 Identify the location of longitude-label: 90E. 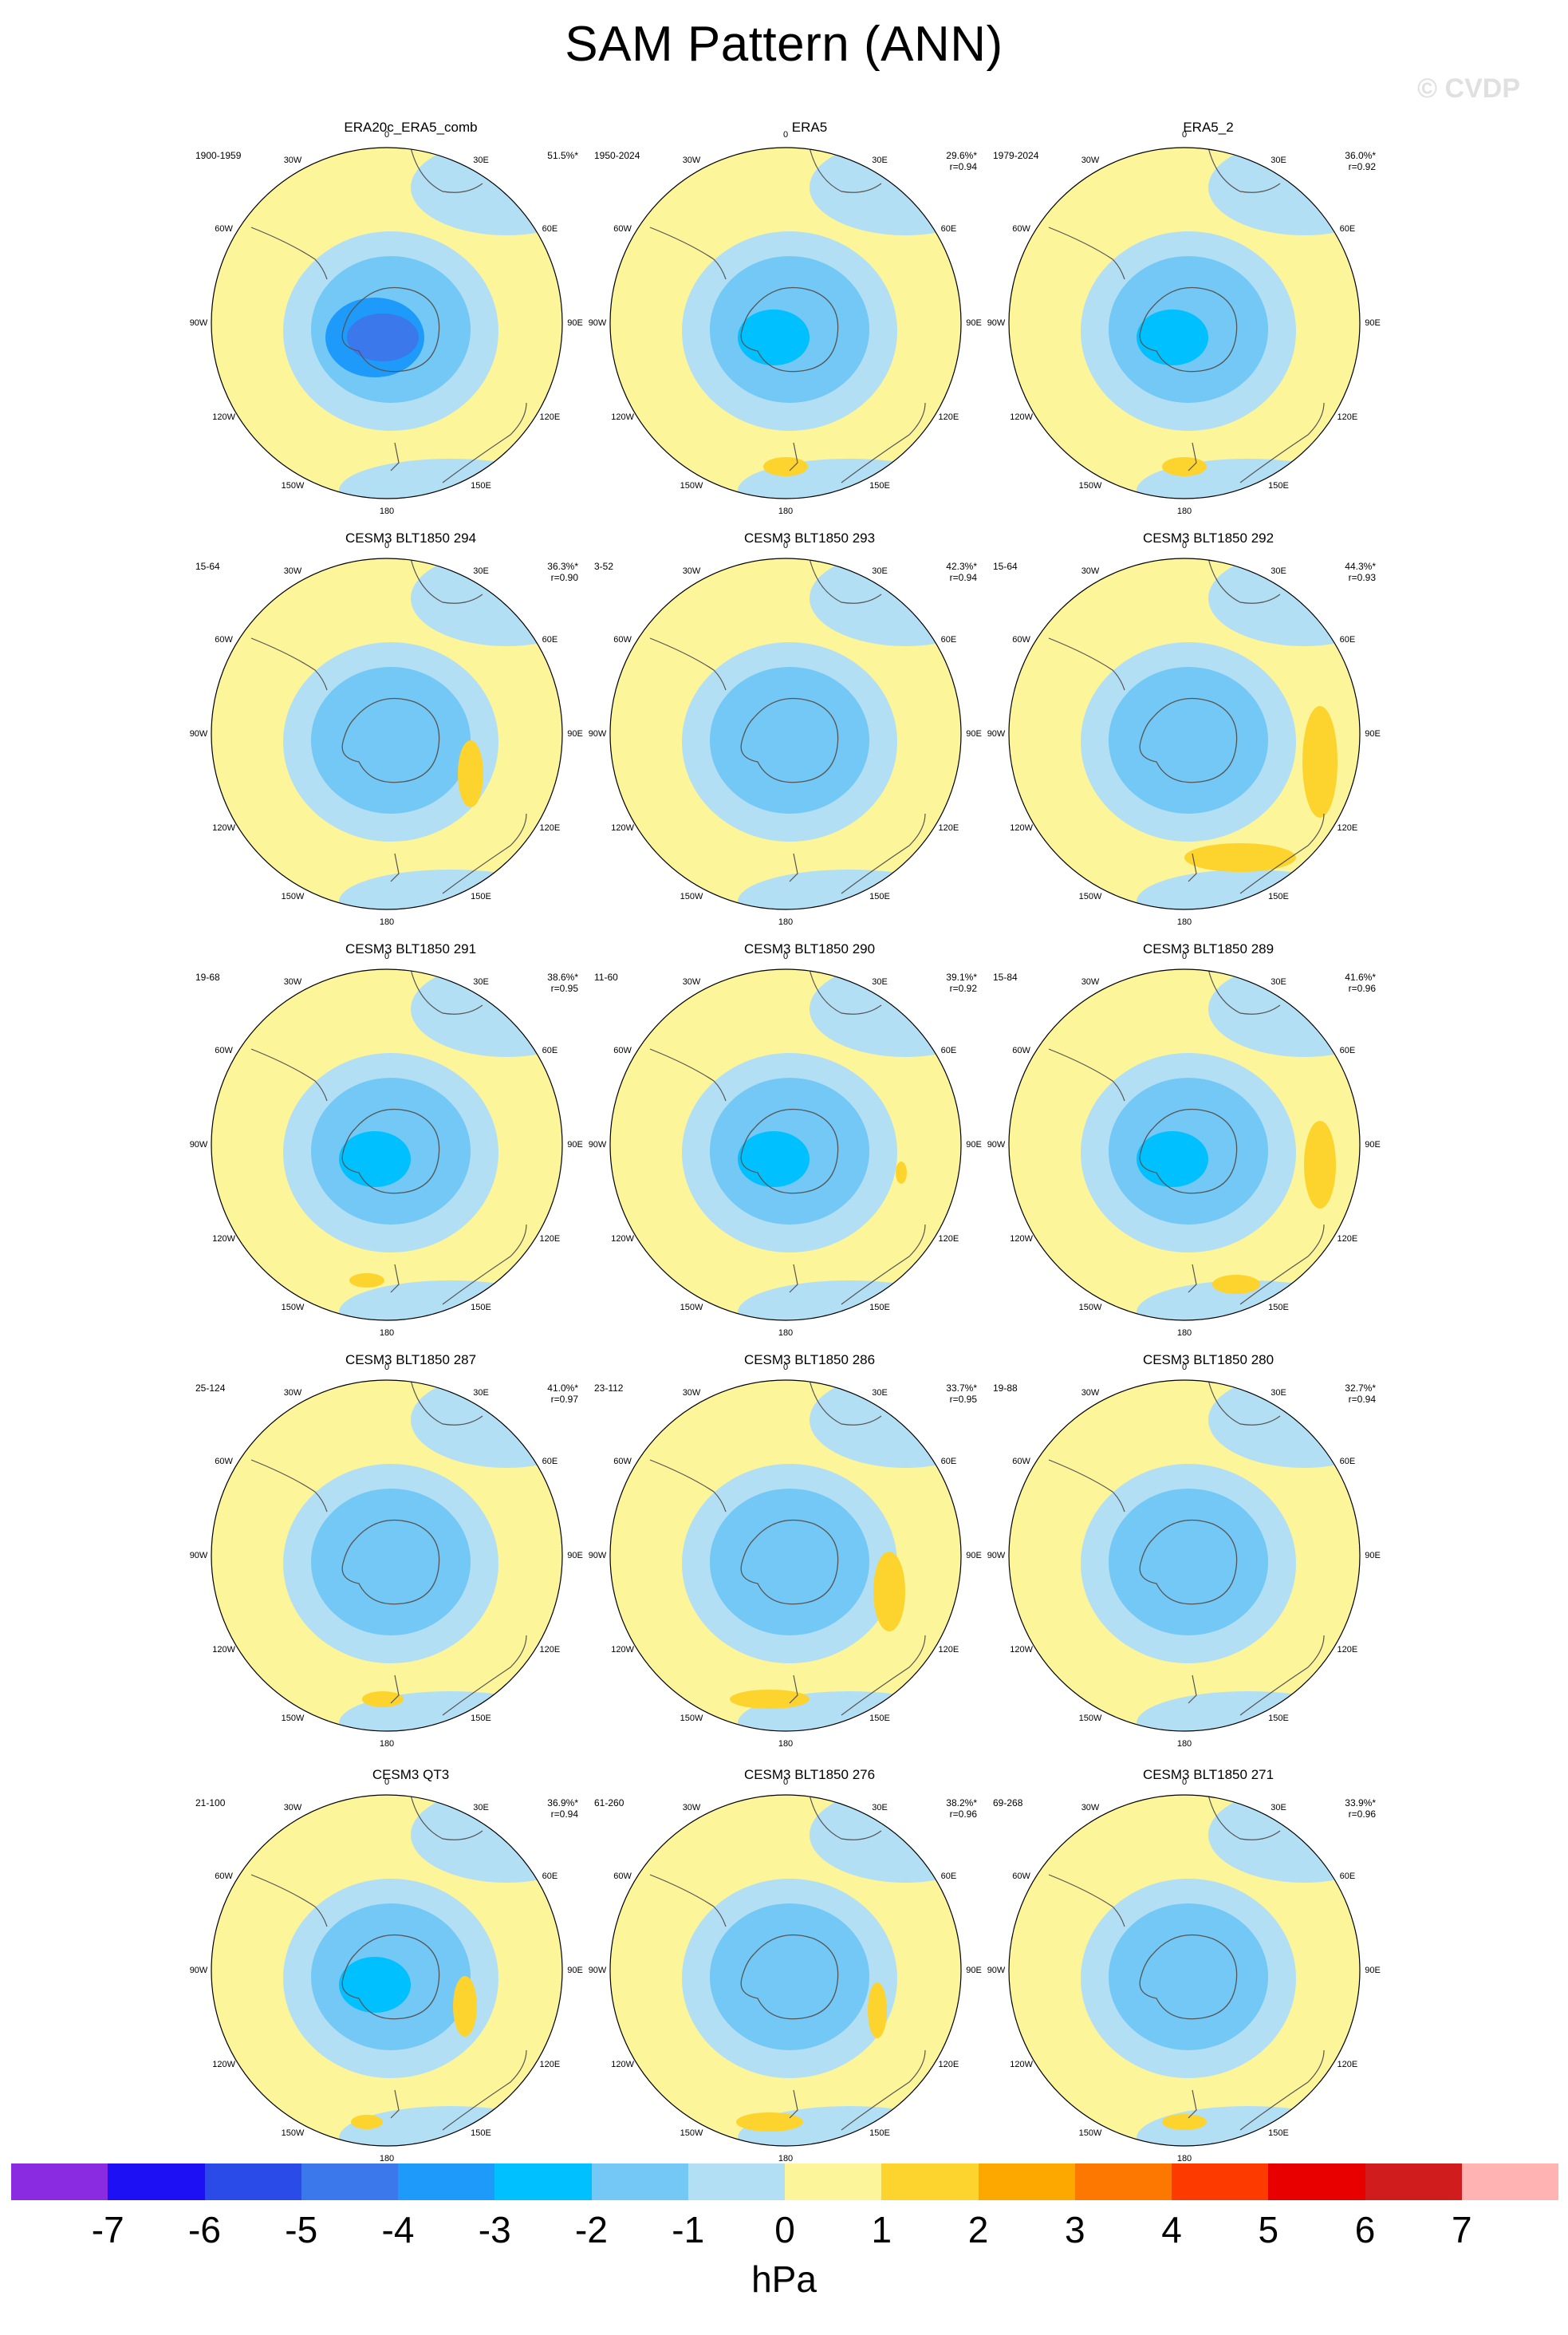
(974, 323).